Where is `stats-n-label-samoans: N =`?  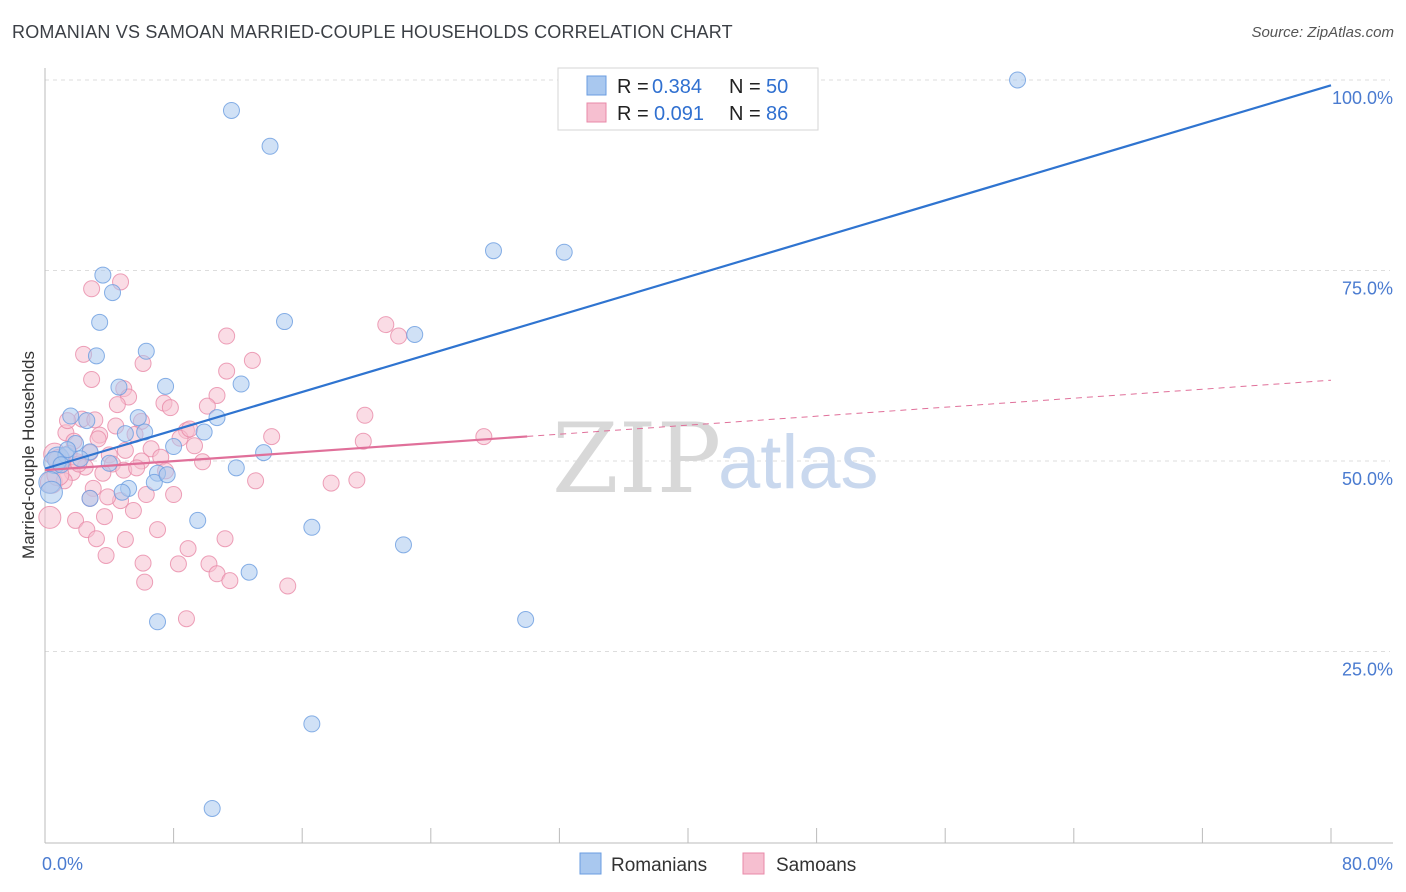 stats-n-label-samoans: N = is located at coordinates (745, 114).